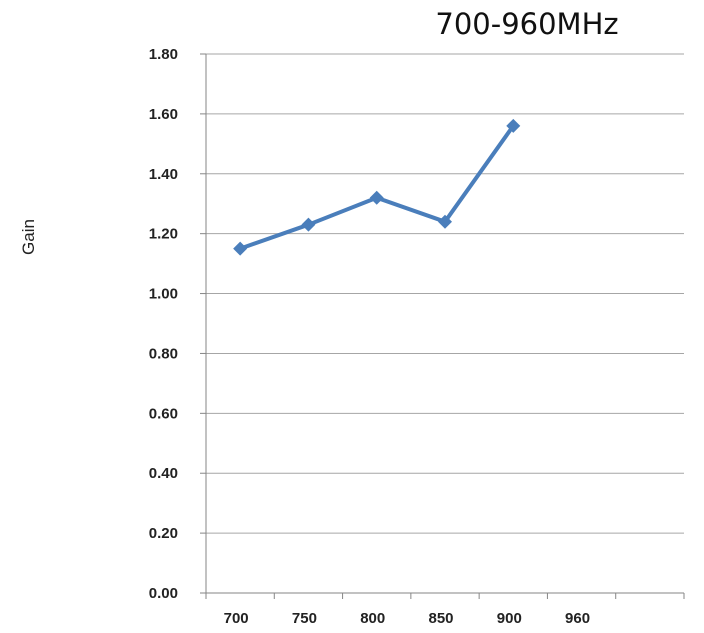 The width and height of the screenshot is (704, 633). What do you see at coordinates (304, 618) in the screenshot?
I see `x-tick-label: 750` at bounding box center [304, 618].